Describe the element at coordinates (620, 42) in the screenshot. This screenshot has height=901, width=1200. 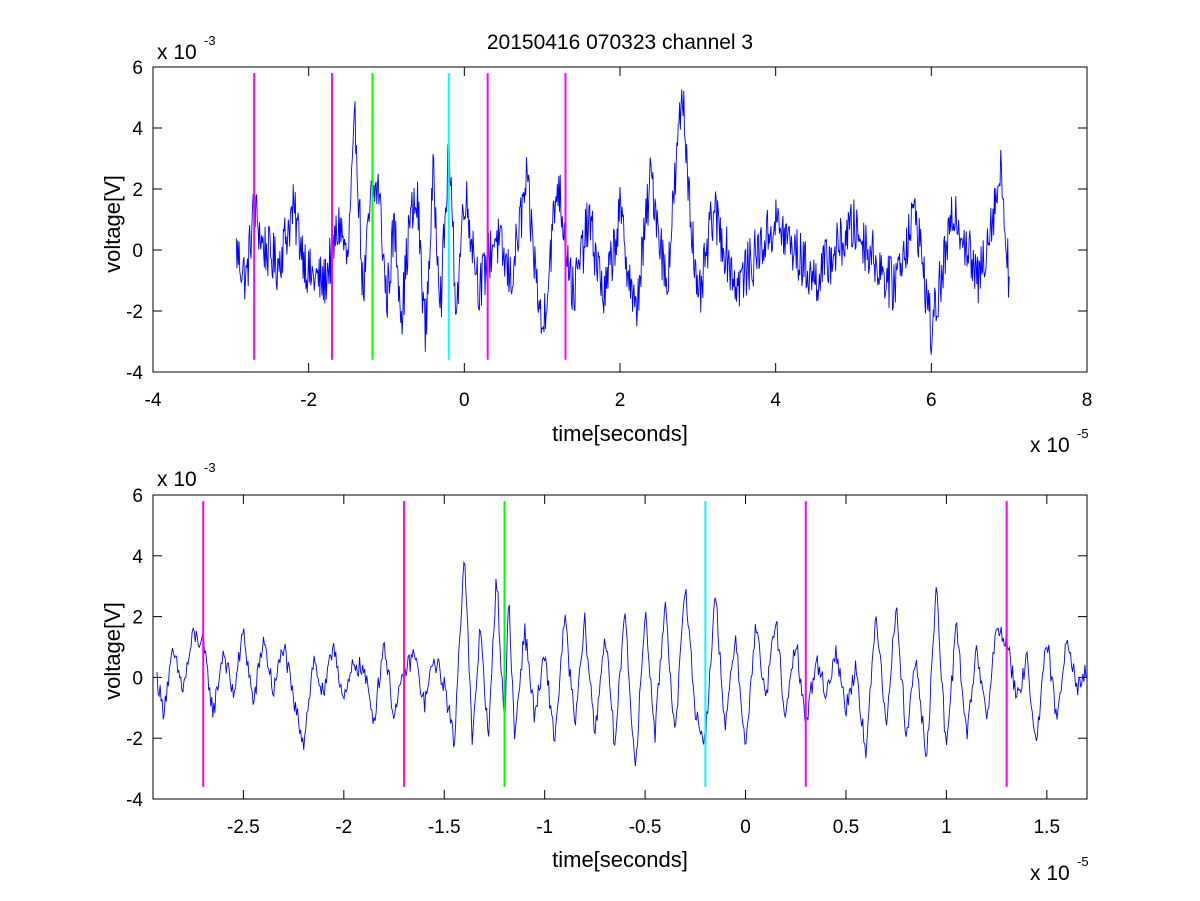
I see `chart-title: 20150416 070323 channel 3` at that location.